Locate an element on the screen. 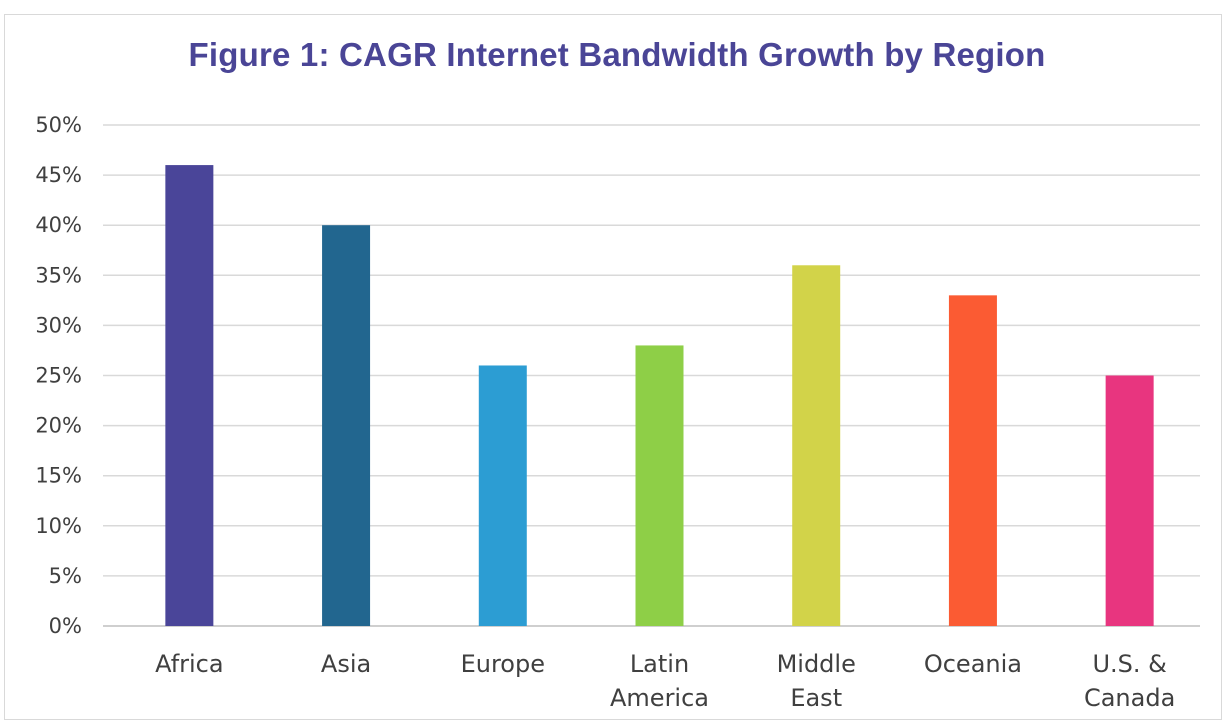  y-tick-label: 50% is located at coordinates (58, 125).